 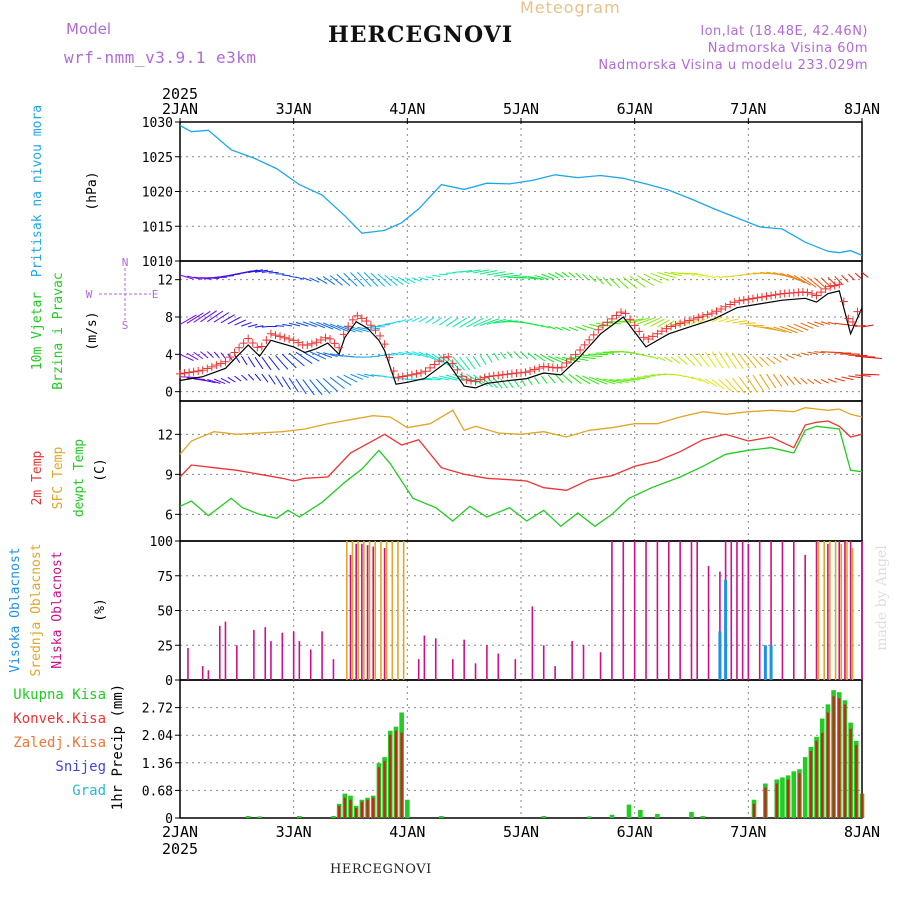 What do you see at coordinates (59, 695) in the screenshot?
I see `precip-legend-item: Ukupna Kisa` at bounding box center [59, 695].